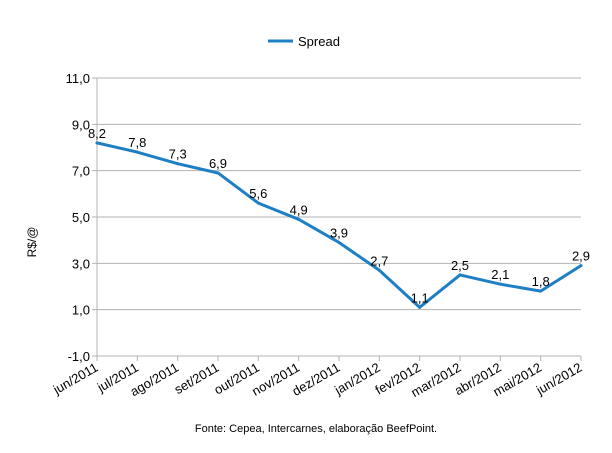 Image resolution: width=612 pixels, height=453 pixels. I want to click on legend: Spread, so click(304, 41).